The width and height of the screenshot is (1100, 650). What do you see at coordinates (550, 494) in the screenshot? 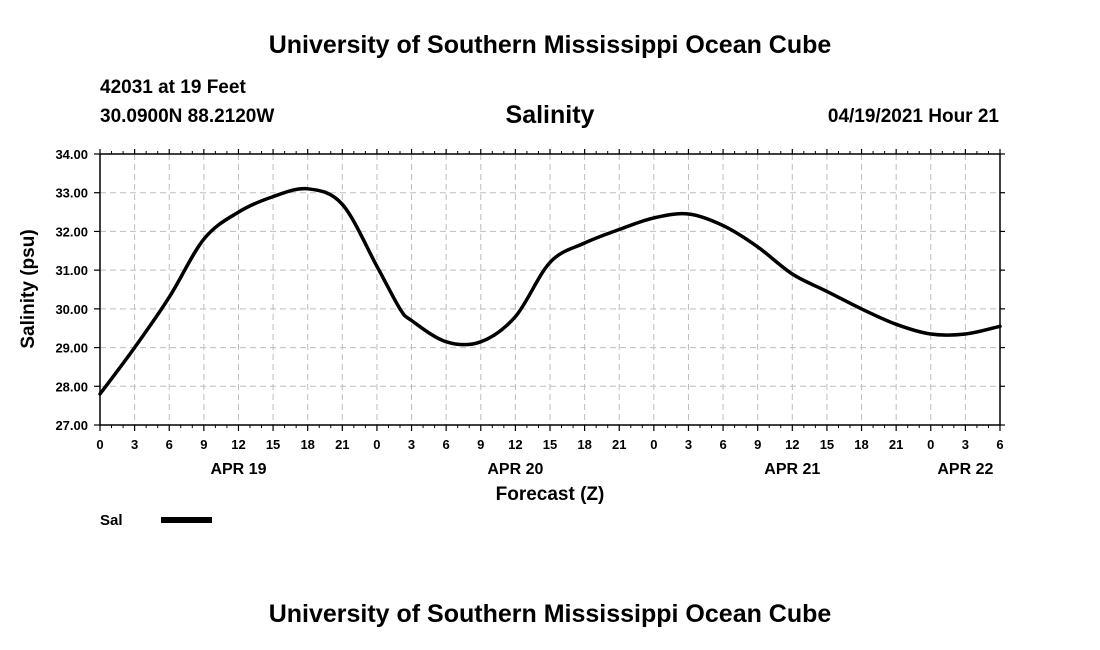
I see `x-axis-label: Forecast (Z)` at bounding box center [550, 494].